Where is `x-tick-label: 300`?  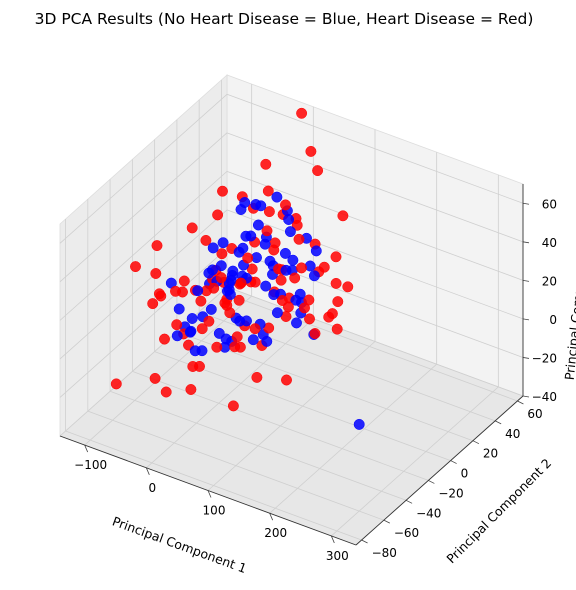 x-tick-label: 300 is located at coordinates (337, 556).